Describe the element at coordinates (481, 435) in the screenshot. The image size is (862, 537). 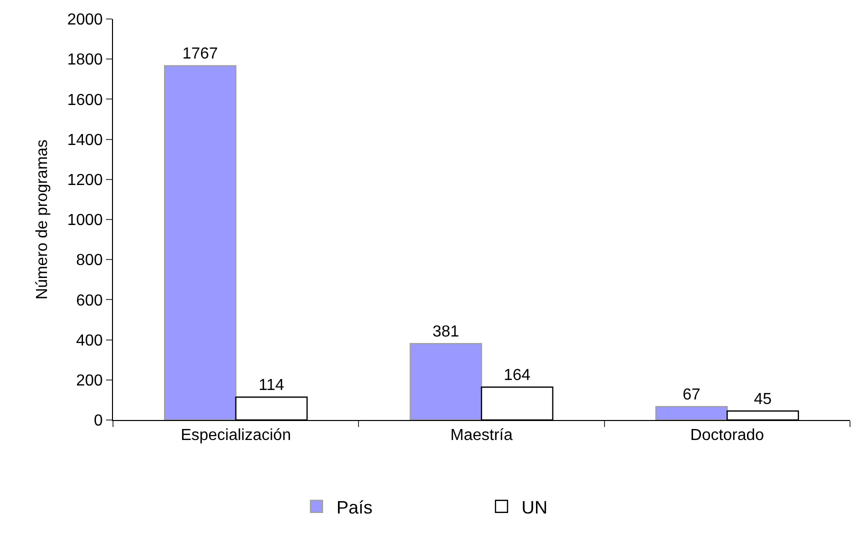
I see `x-tick-label: Maestría` at that location.